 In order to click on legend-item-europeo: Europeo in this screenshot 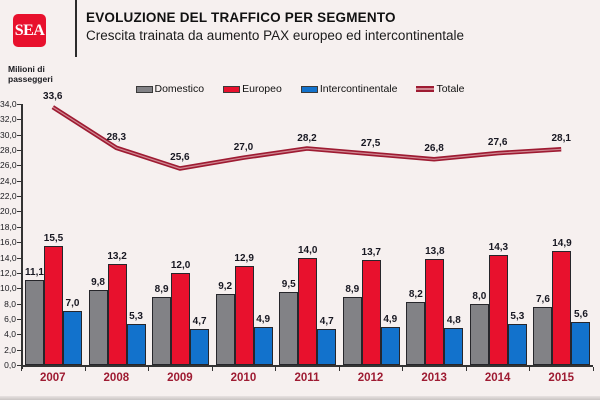, I will do `click(252, 89)`.